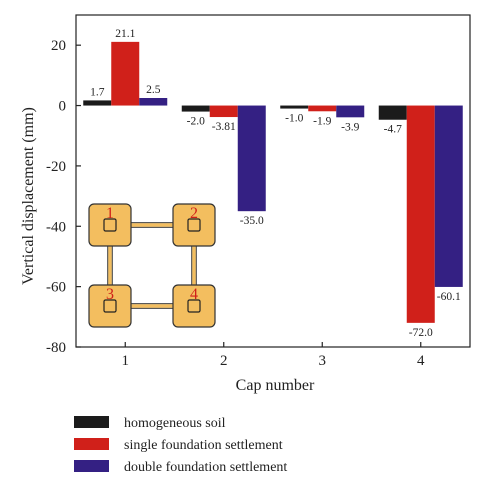 Image resolution: width=500 pixels, height=491 pixels. I want to click on cap-number-label: 1, so click(110, 213).